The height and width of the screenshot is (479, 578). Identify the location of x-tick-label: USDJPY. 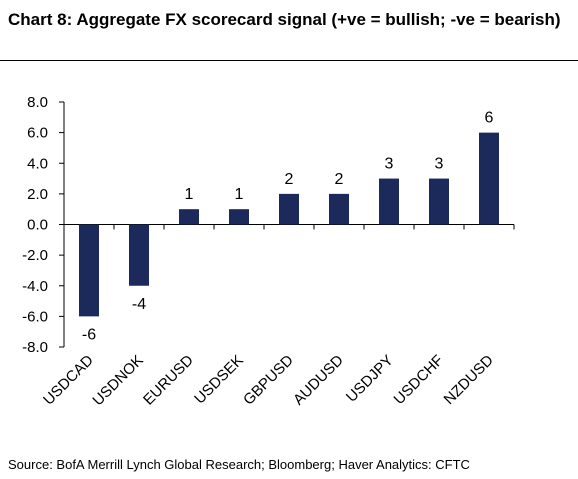
(370, 379).